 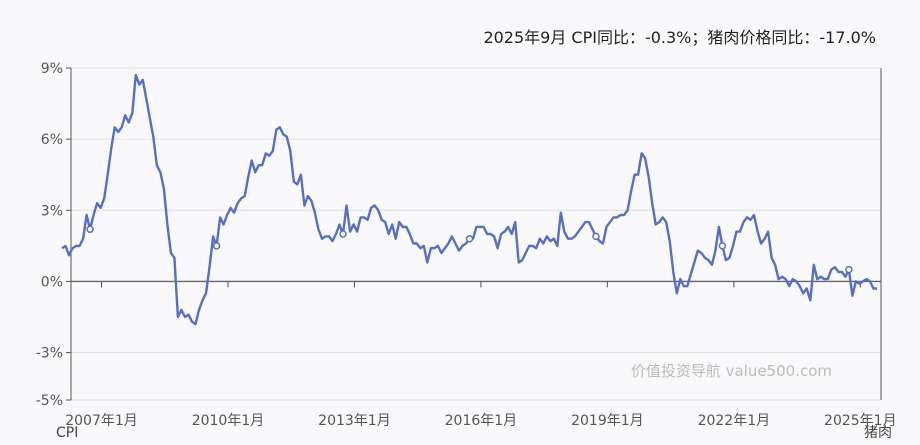 What do you see at coordinates (469, 249) in the screenshot?
I see `series-markers` at bounding box center [469, 249].